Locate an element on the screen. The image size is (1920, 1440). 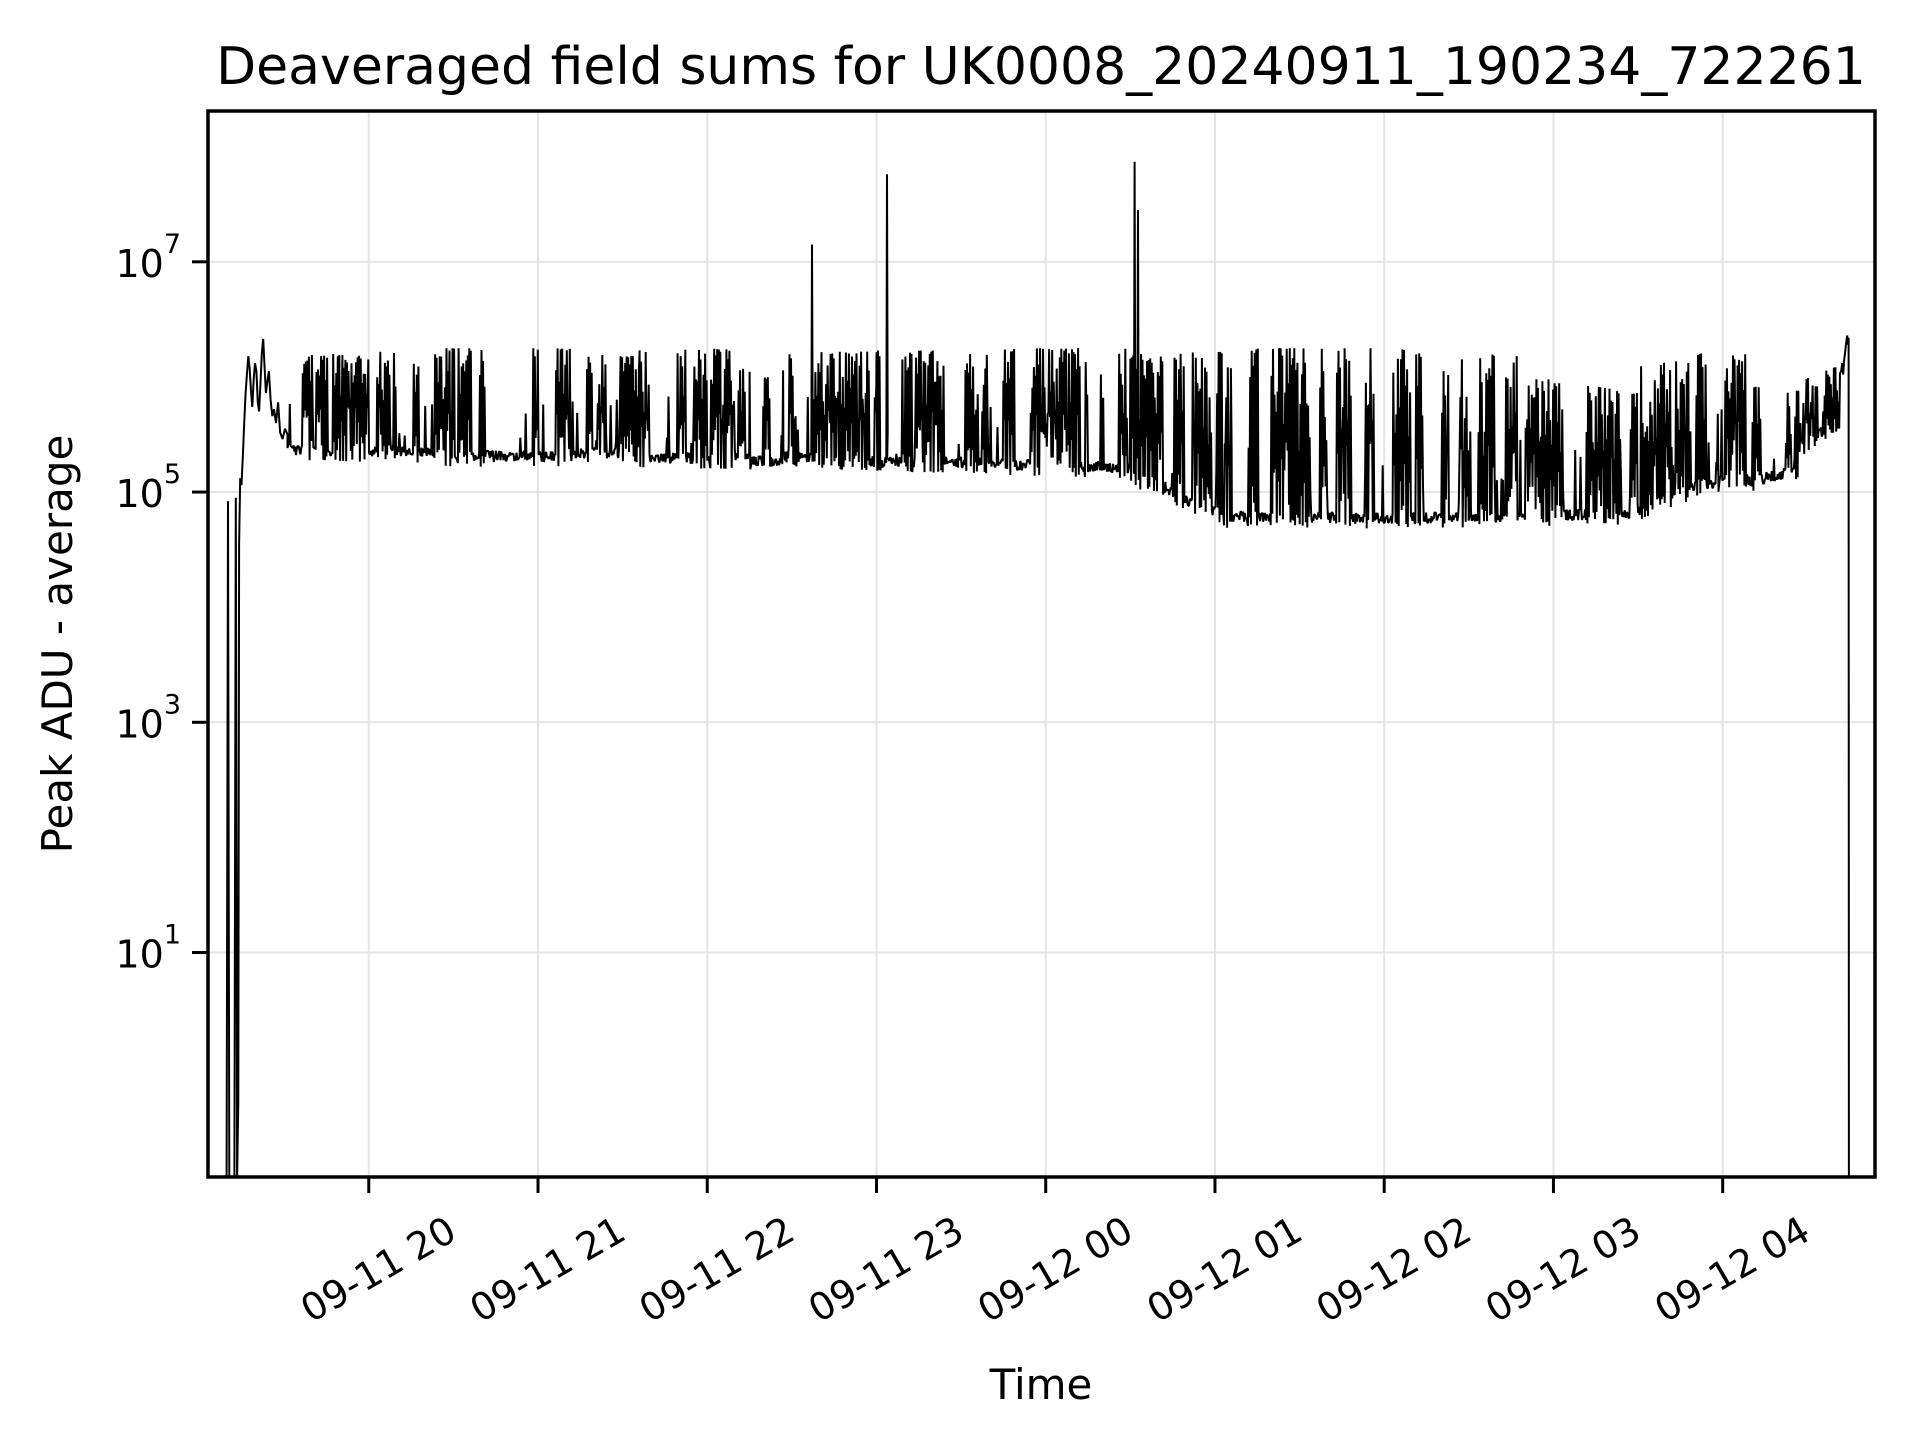
y-tick-labels: 10⁷ 10⁵ 10³ 10¹ is located at coordinates (148, 603).